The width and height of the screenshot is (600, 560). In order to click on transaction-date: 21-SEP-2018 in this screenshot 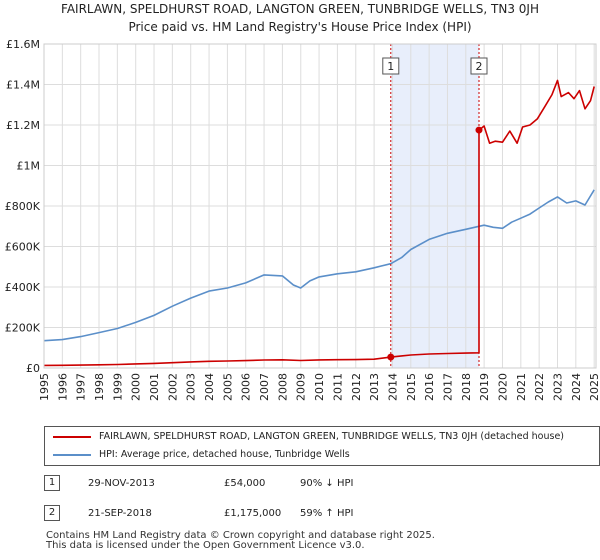, I will do `click(120, 513)`.